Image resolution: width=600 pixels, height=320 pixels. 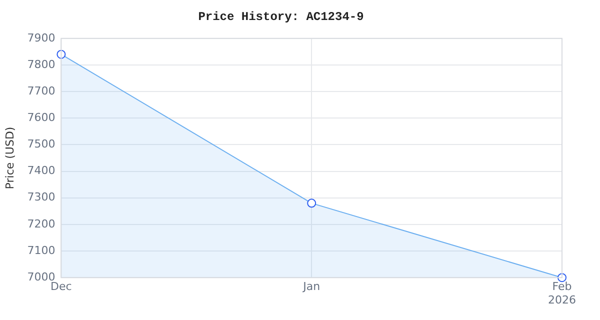 I want to click on y-tick-label: 7500, so click(x=41, y=144).